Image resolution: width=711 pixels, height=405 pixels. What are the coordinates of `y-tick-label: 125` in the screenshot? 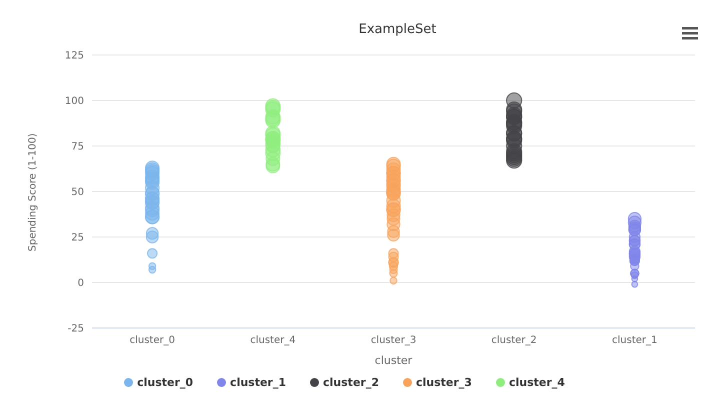 It's located at (74, 56).